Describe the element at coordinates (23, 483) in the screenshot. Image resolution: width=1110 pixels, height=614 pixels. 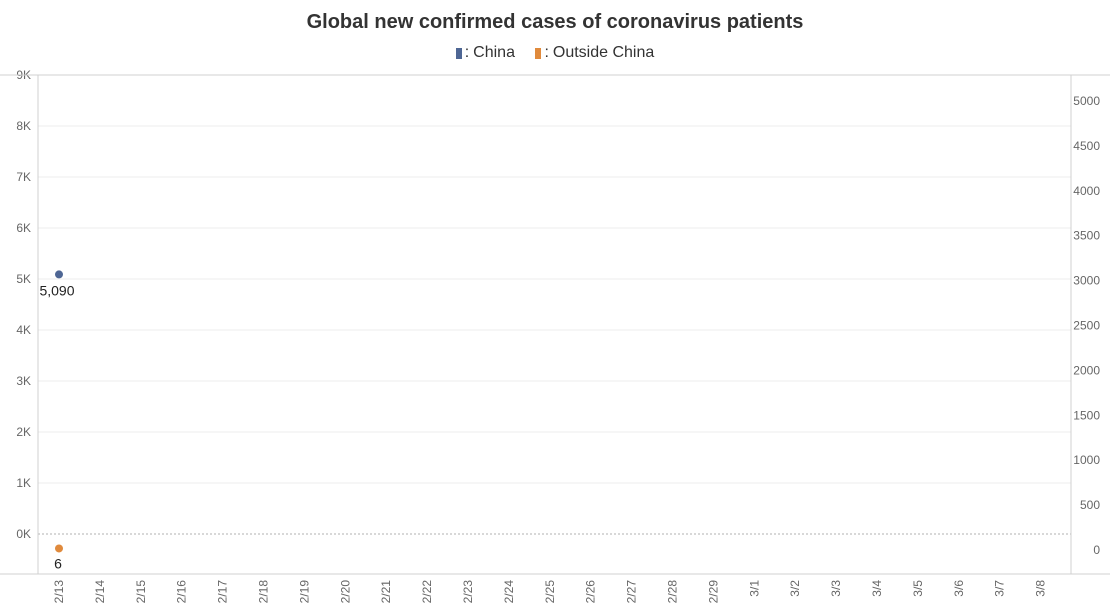
I see `left-tick-label: 1K` at that location.